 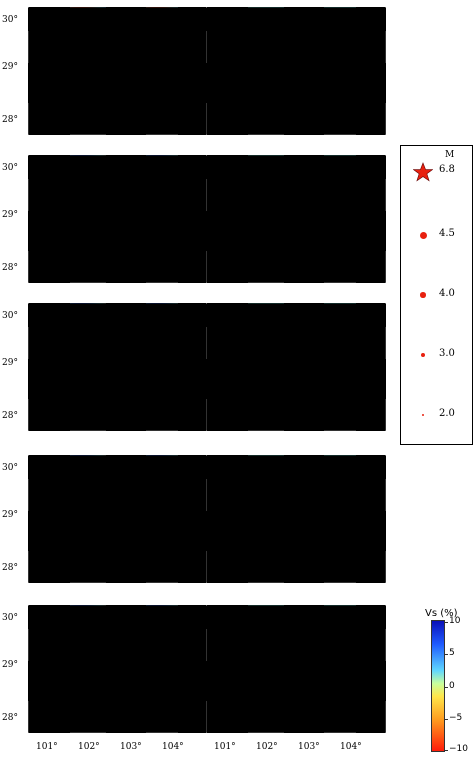 I want to click on colorbar-title: Vs (%), so click(x=441, y=613).